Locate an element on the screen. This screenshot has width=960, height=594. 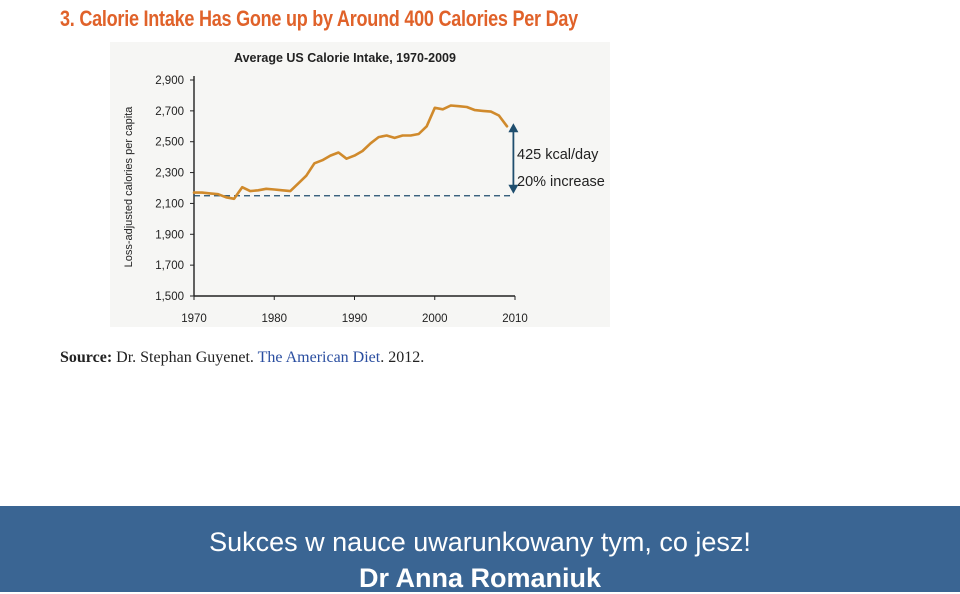
x-tick-label: 1980 is located at coordinates (274, 319).